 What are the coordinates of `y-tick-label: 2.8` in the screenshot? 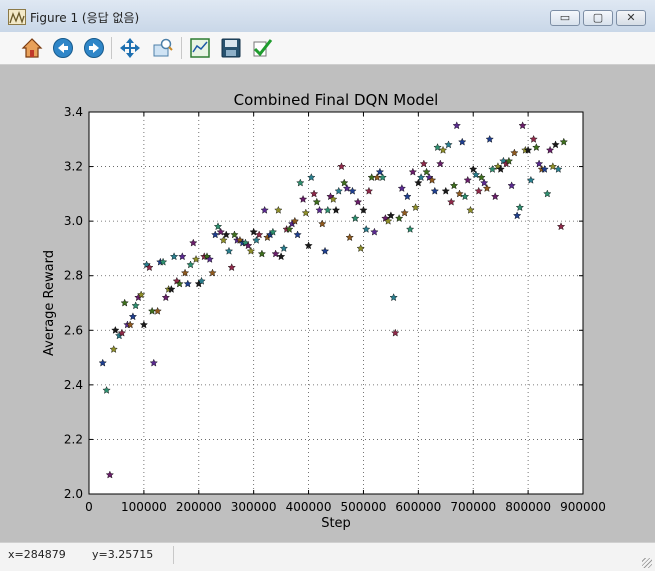 It's located at (73, 276).